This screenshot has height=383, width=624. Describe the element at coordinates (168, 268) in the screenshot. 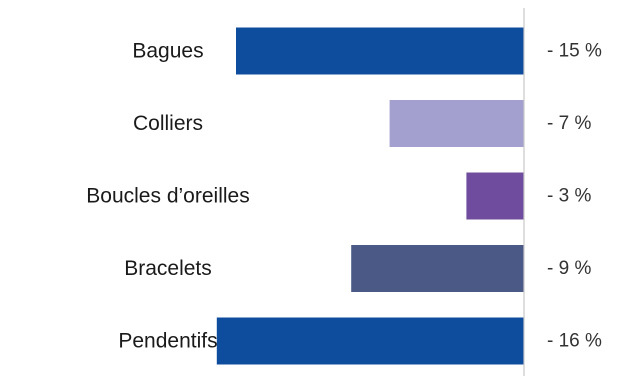

I see `category-label-3: Bracelets` at that location.